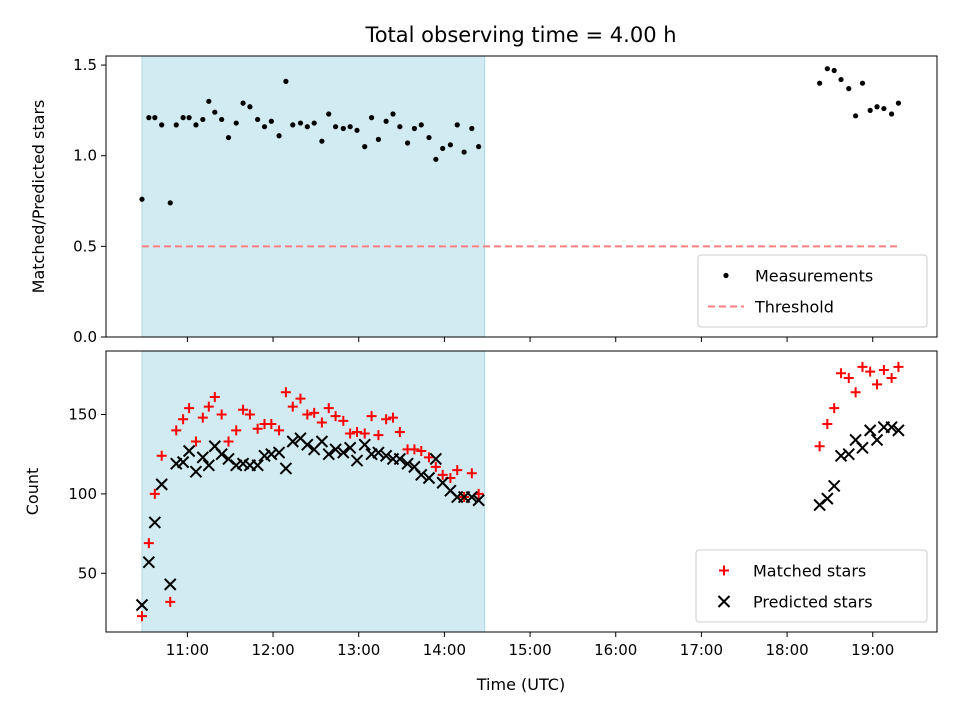 This screenshot has height=720, width=960. I want to click on legend-entry-label: Threshold, so click(794, 307).